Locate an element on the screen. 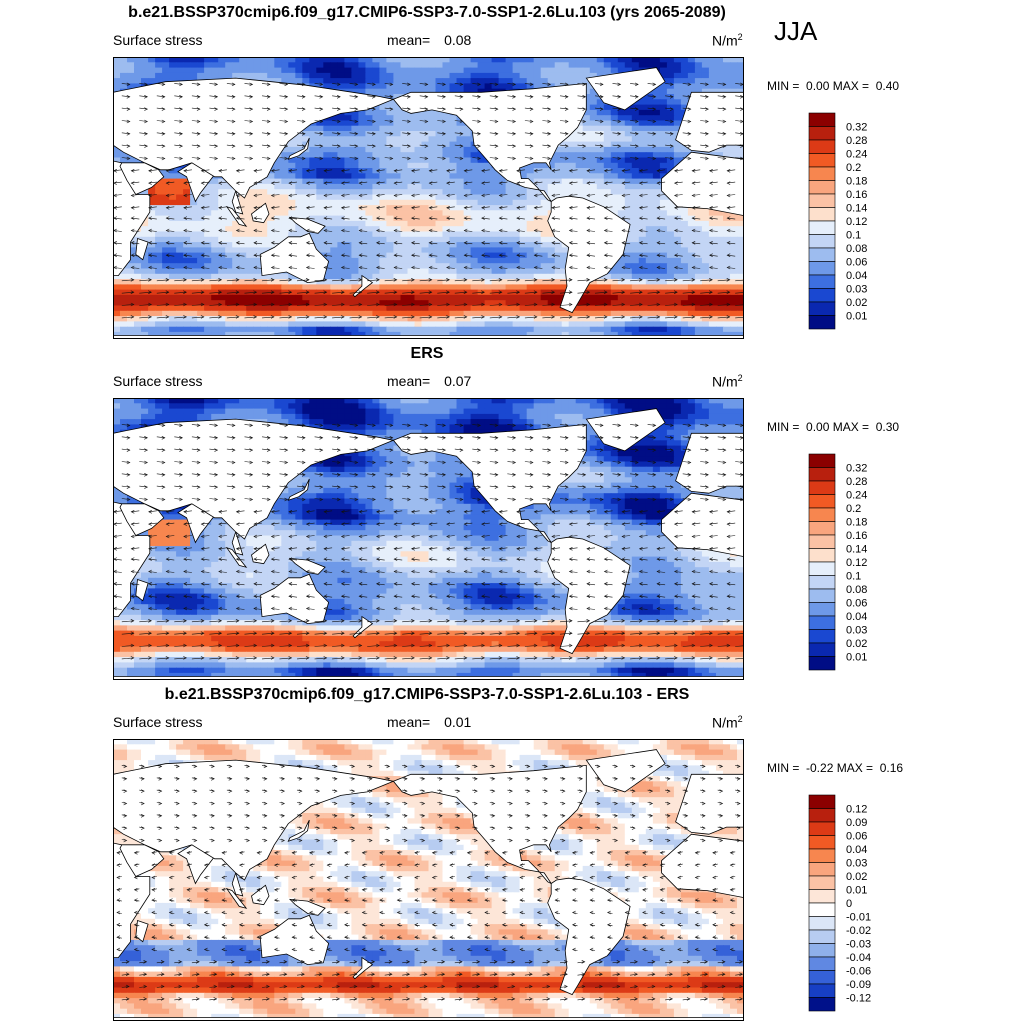 This screenshot has width=1024, height=1024. colorbar-tick-label: -0.09 is located at coordinates (858, 985).